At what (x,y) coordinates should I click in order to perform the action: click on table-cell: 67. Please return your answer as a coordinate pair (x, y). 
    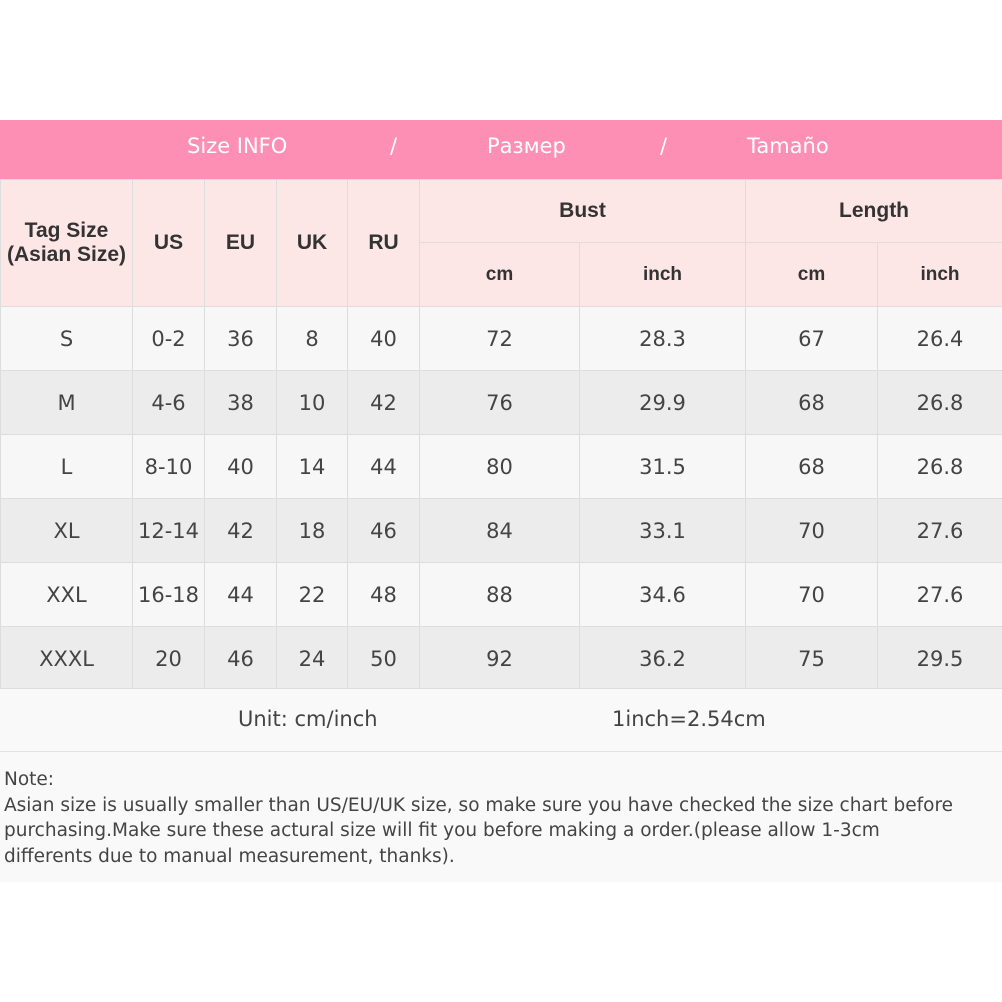
    Looking at the image, I should click on (812, 338).